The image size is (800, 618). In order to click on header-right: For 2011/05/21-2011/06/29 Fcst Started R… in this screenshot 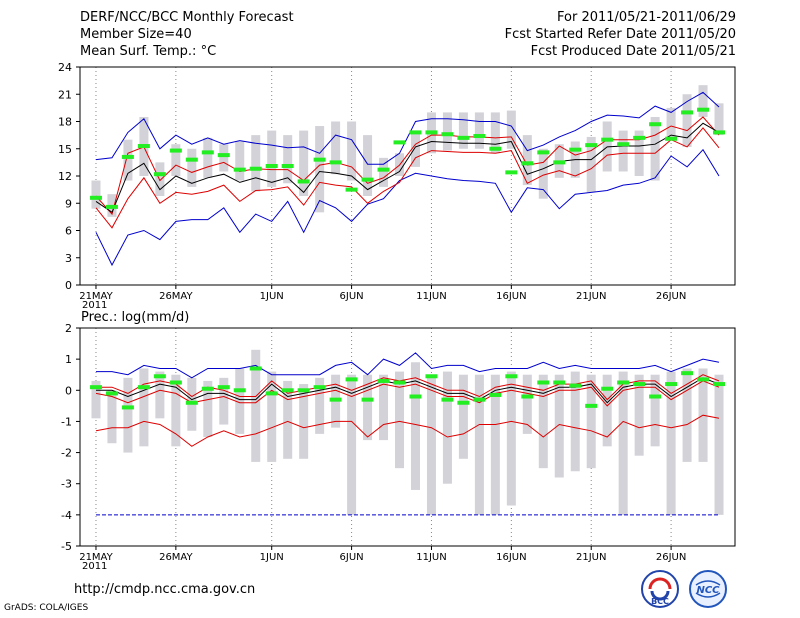, I will do `click(620, 34)`.